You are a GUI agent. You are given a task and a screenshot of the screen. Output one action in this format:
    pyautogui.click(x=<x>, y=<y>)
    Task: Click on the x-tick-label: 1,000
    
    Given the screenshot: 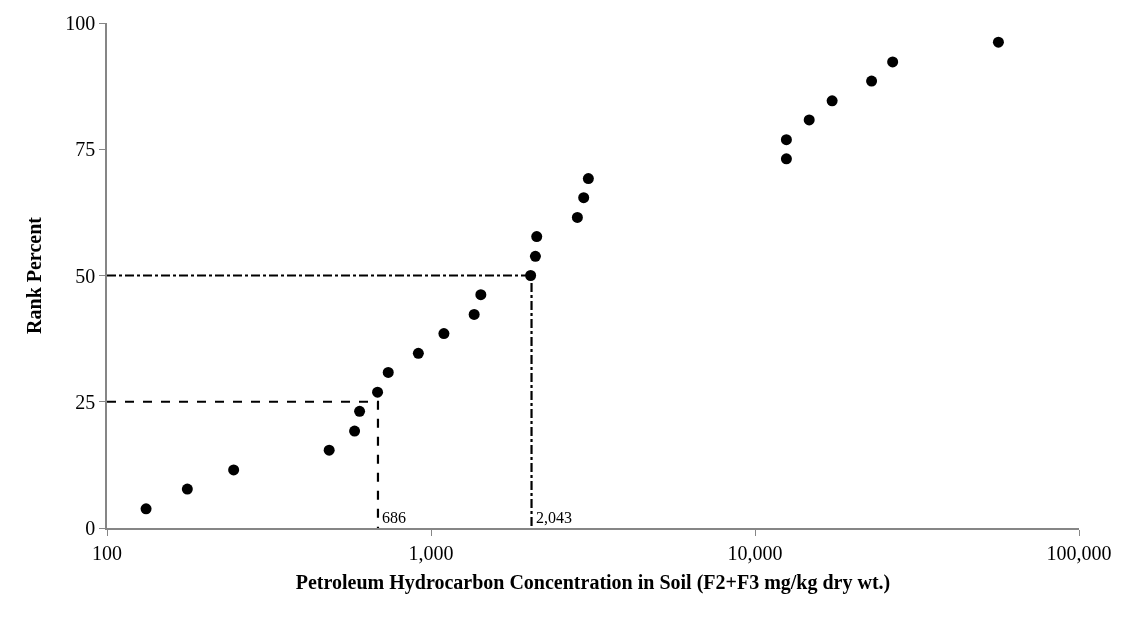 What is the action you would take?
    pyautogui.click(x=431, y=552)
    